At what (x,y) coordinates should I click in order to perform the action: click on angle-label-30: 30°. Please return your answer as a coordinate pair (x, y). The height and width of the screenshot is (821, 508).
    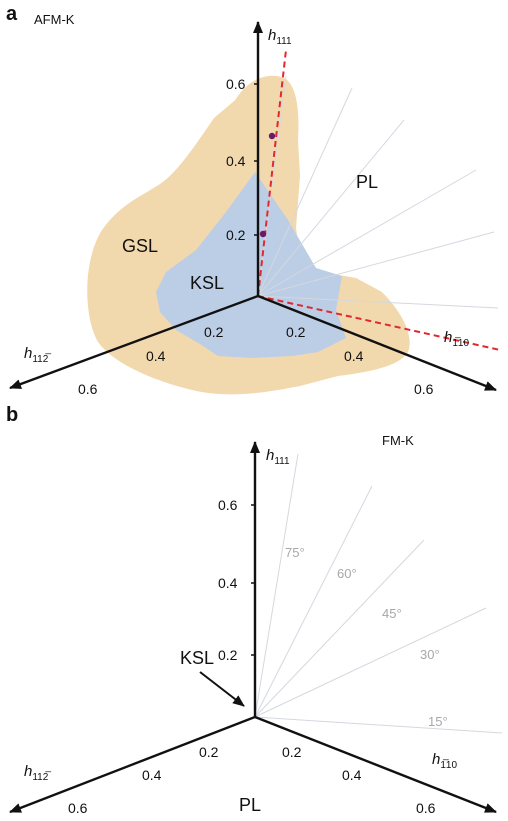
    Looking at the image, I should click on (430, 654).